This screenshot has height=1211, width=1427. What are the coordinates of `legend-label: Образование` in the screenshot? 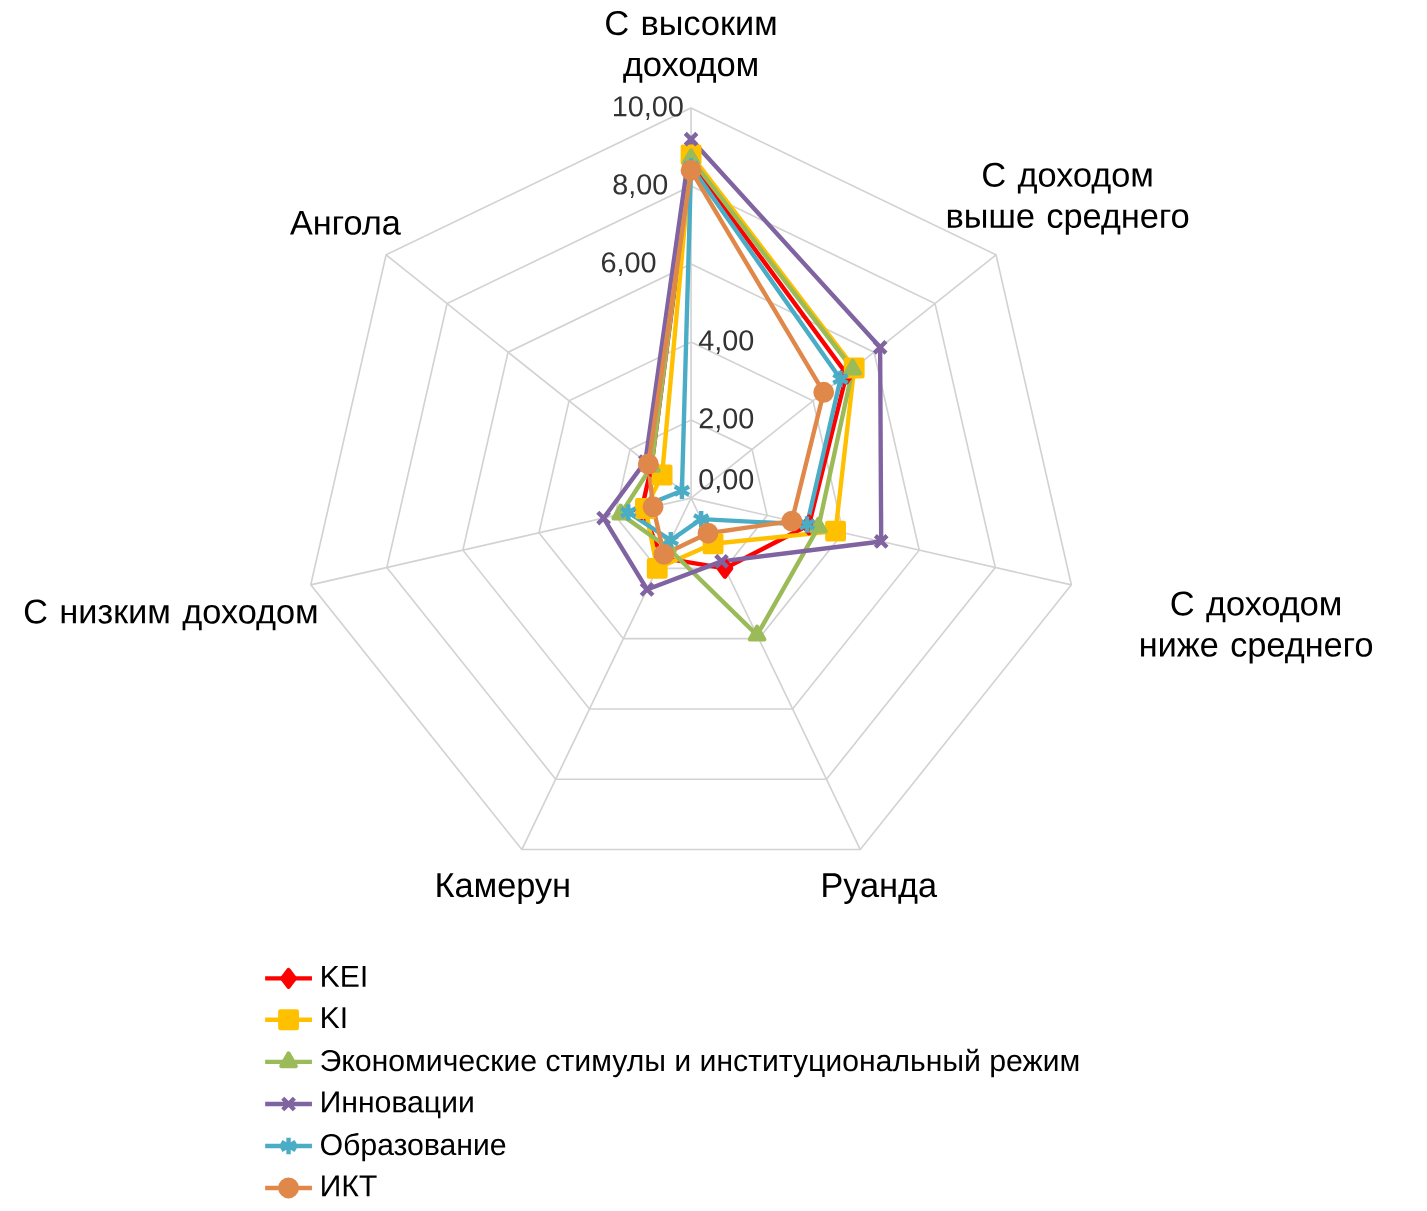 It's located at (413, 1147).